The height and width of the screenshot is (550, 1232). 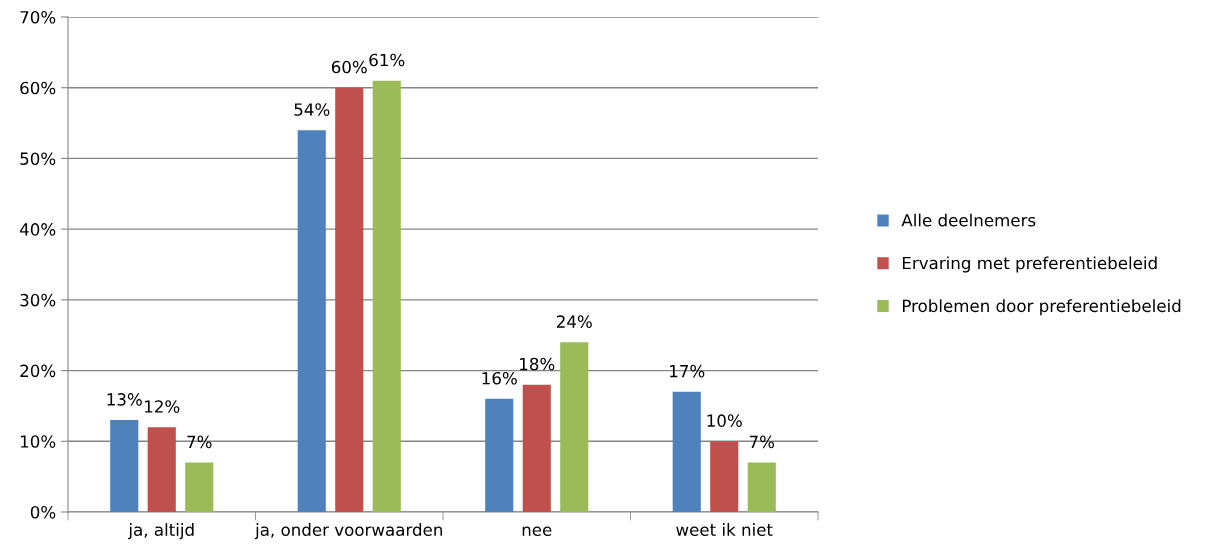 I want to click on data-label: 24%, so click(x=574, y=321).